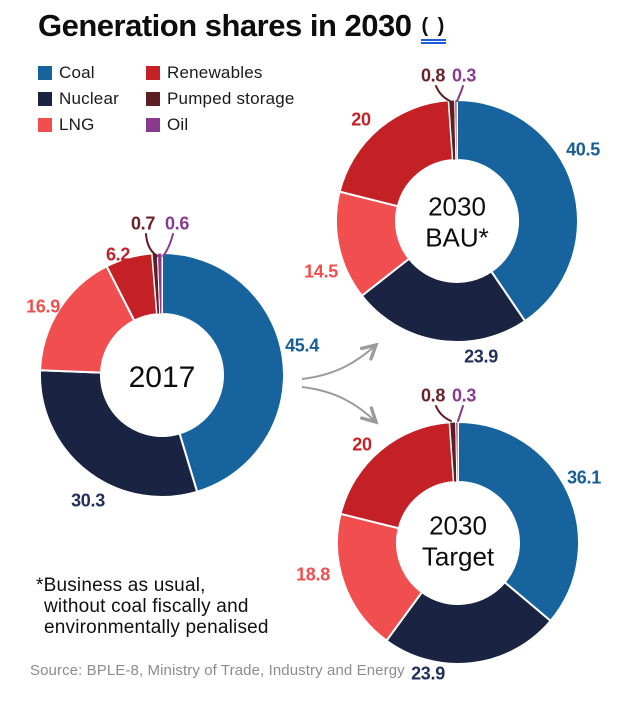  Describe the element at coordinates (433, 395) in the screenshot. I see `value-label-2030-target-pumped-storage: 0.8` at that location.